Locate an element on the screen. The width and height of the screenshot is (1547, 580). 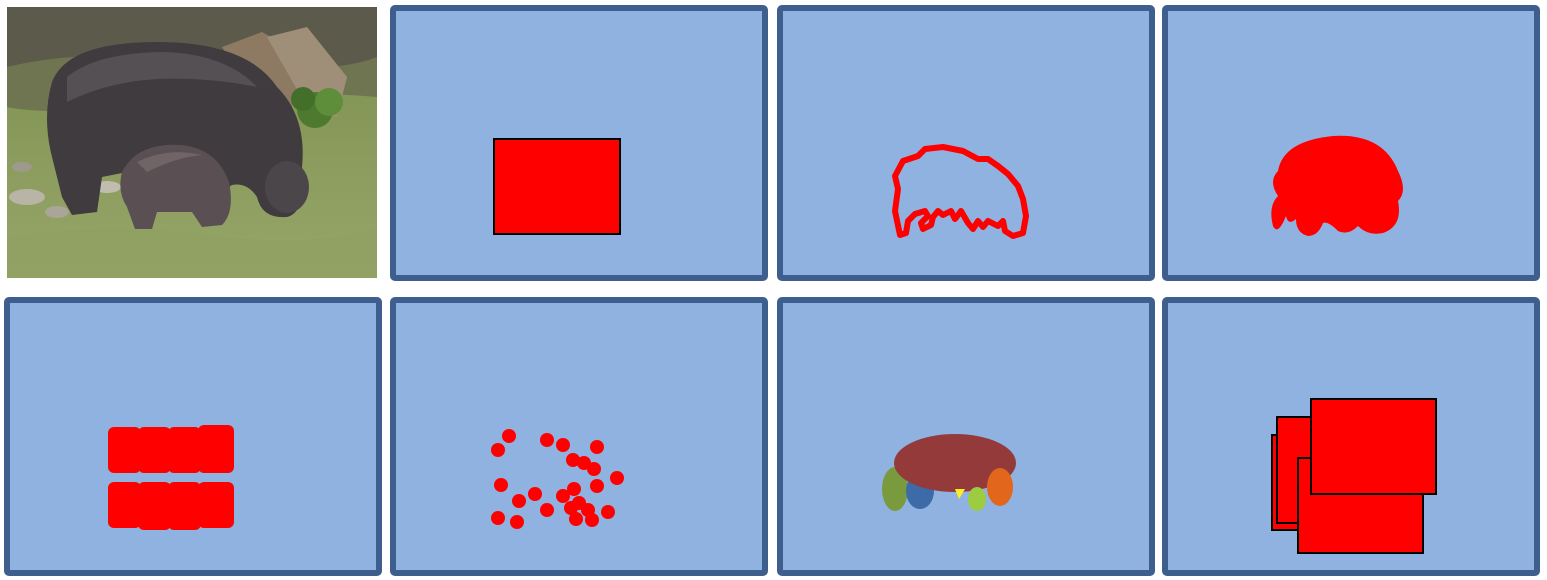
part-segments-canvas is located at coordinates (966, 436).